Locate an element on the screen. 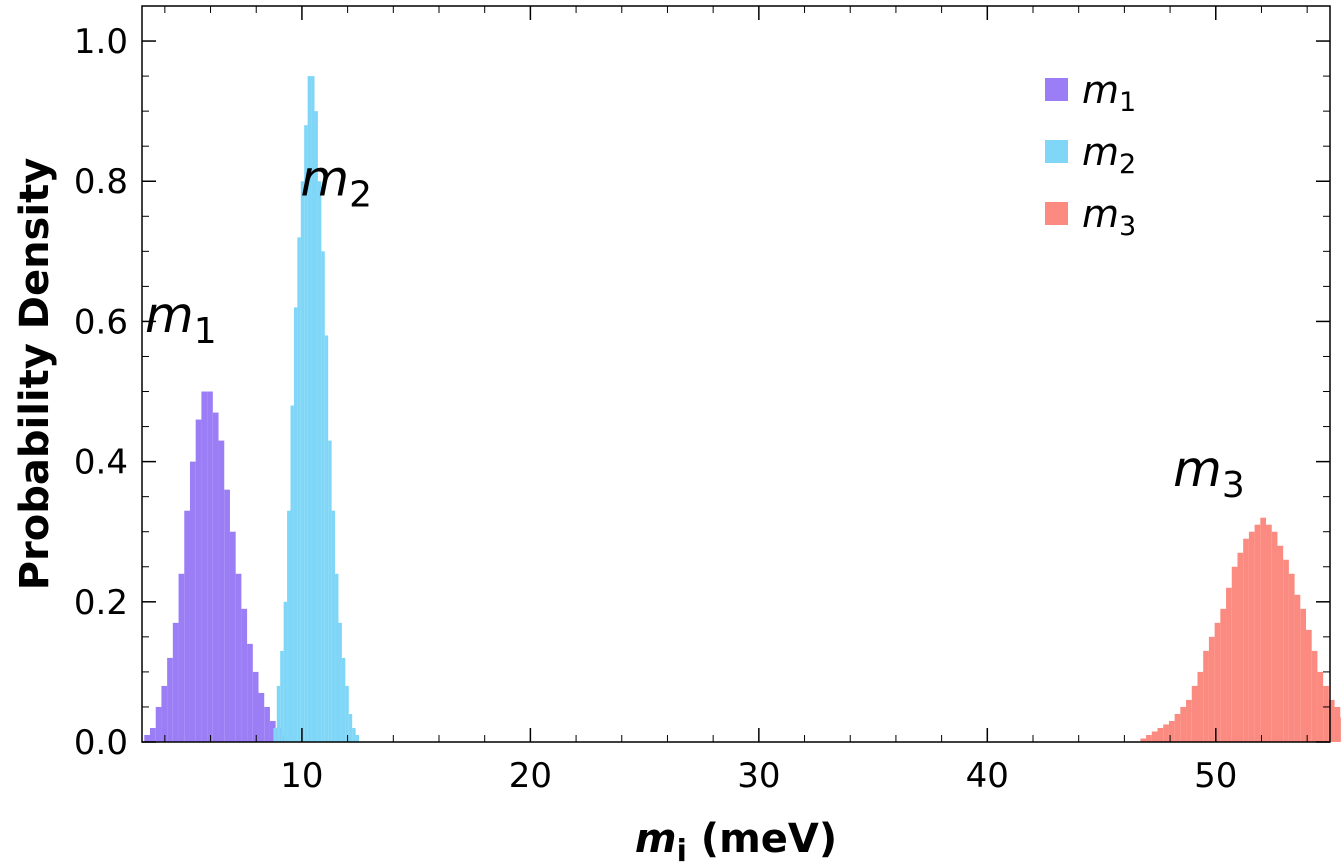 Image resolution: width=1341 pixels, height=867 pixels. x-tick-label: 10 is located at coordinates (301, 776).